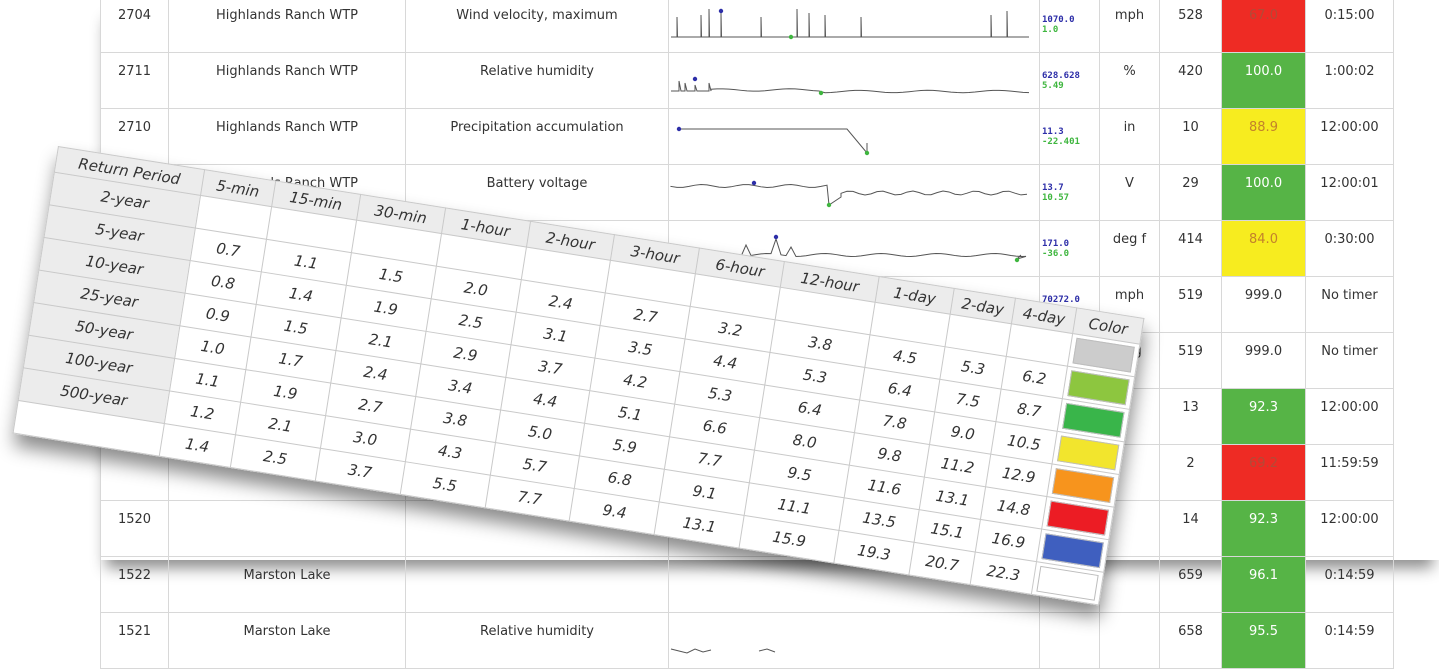 Image resolution: width=1439 pixels, height=669 pixels. Describe the element at coordinates (1061, 141) in the screenshot. I see `min-value: -22.401` at that location.